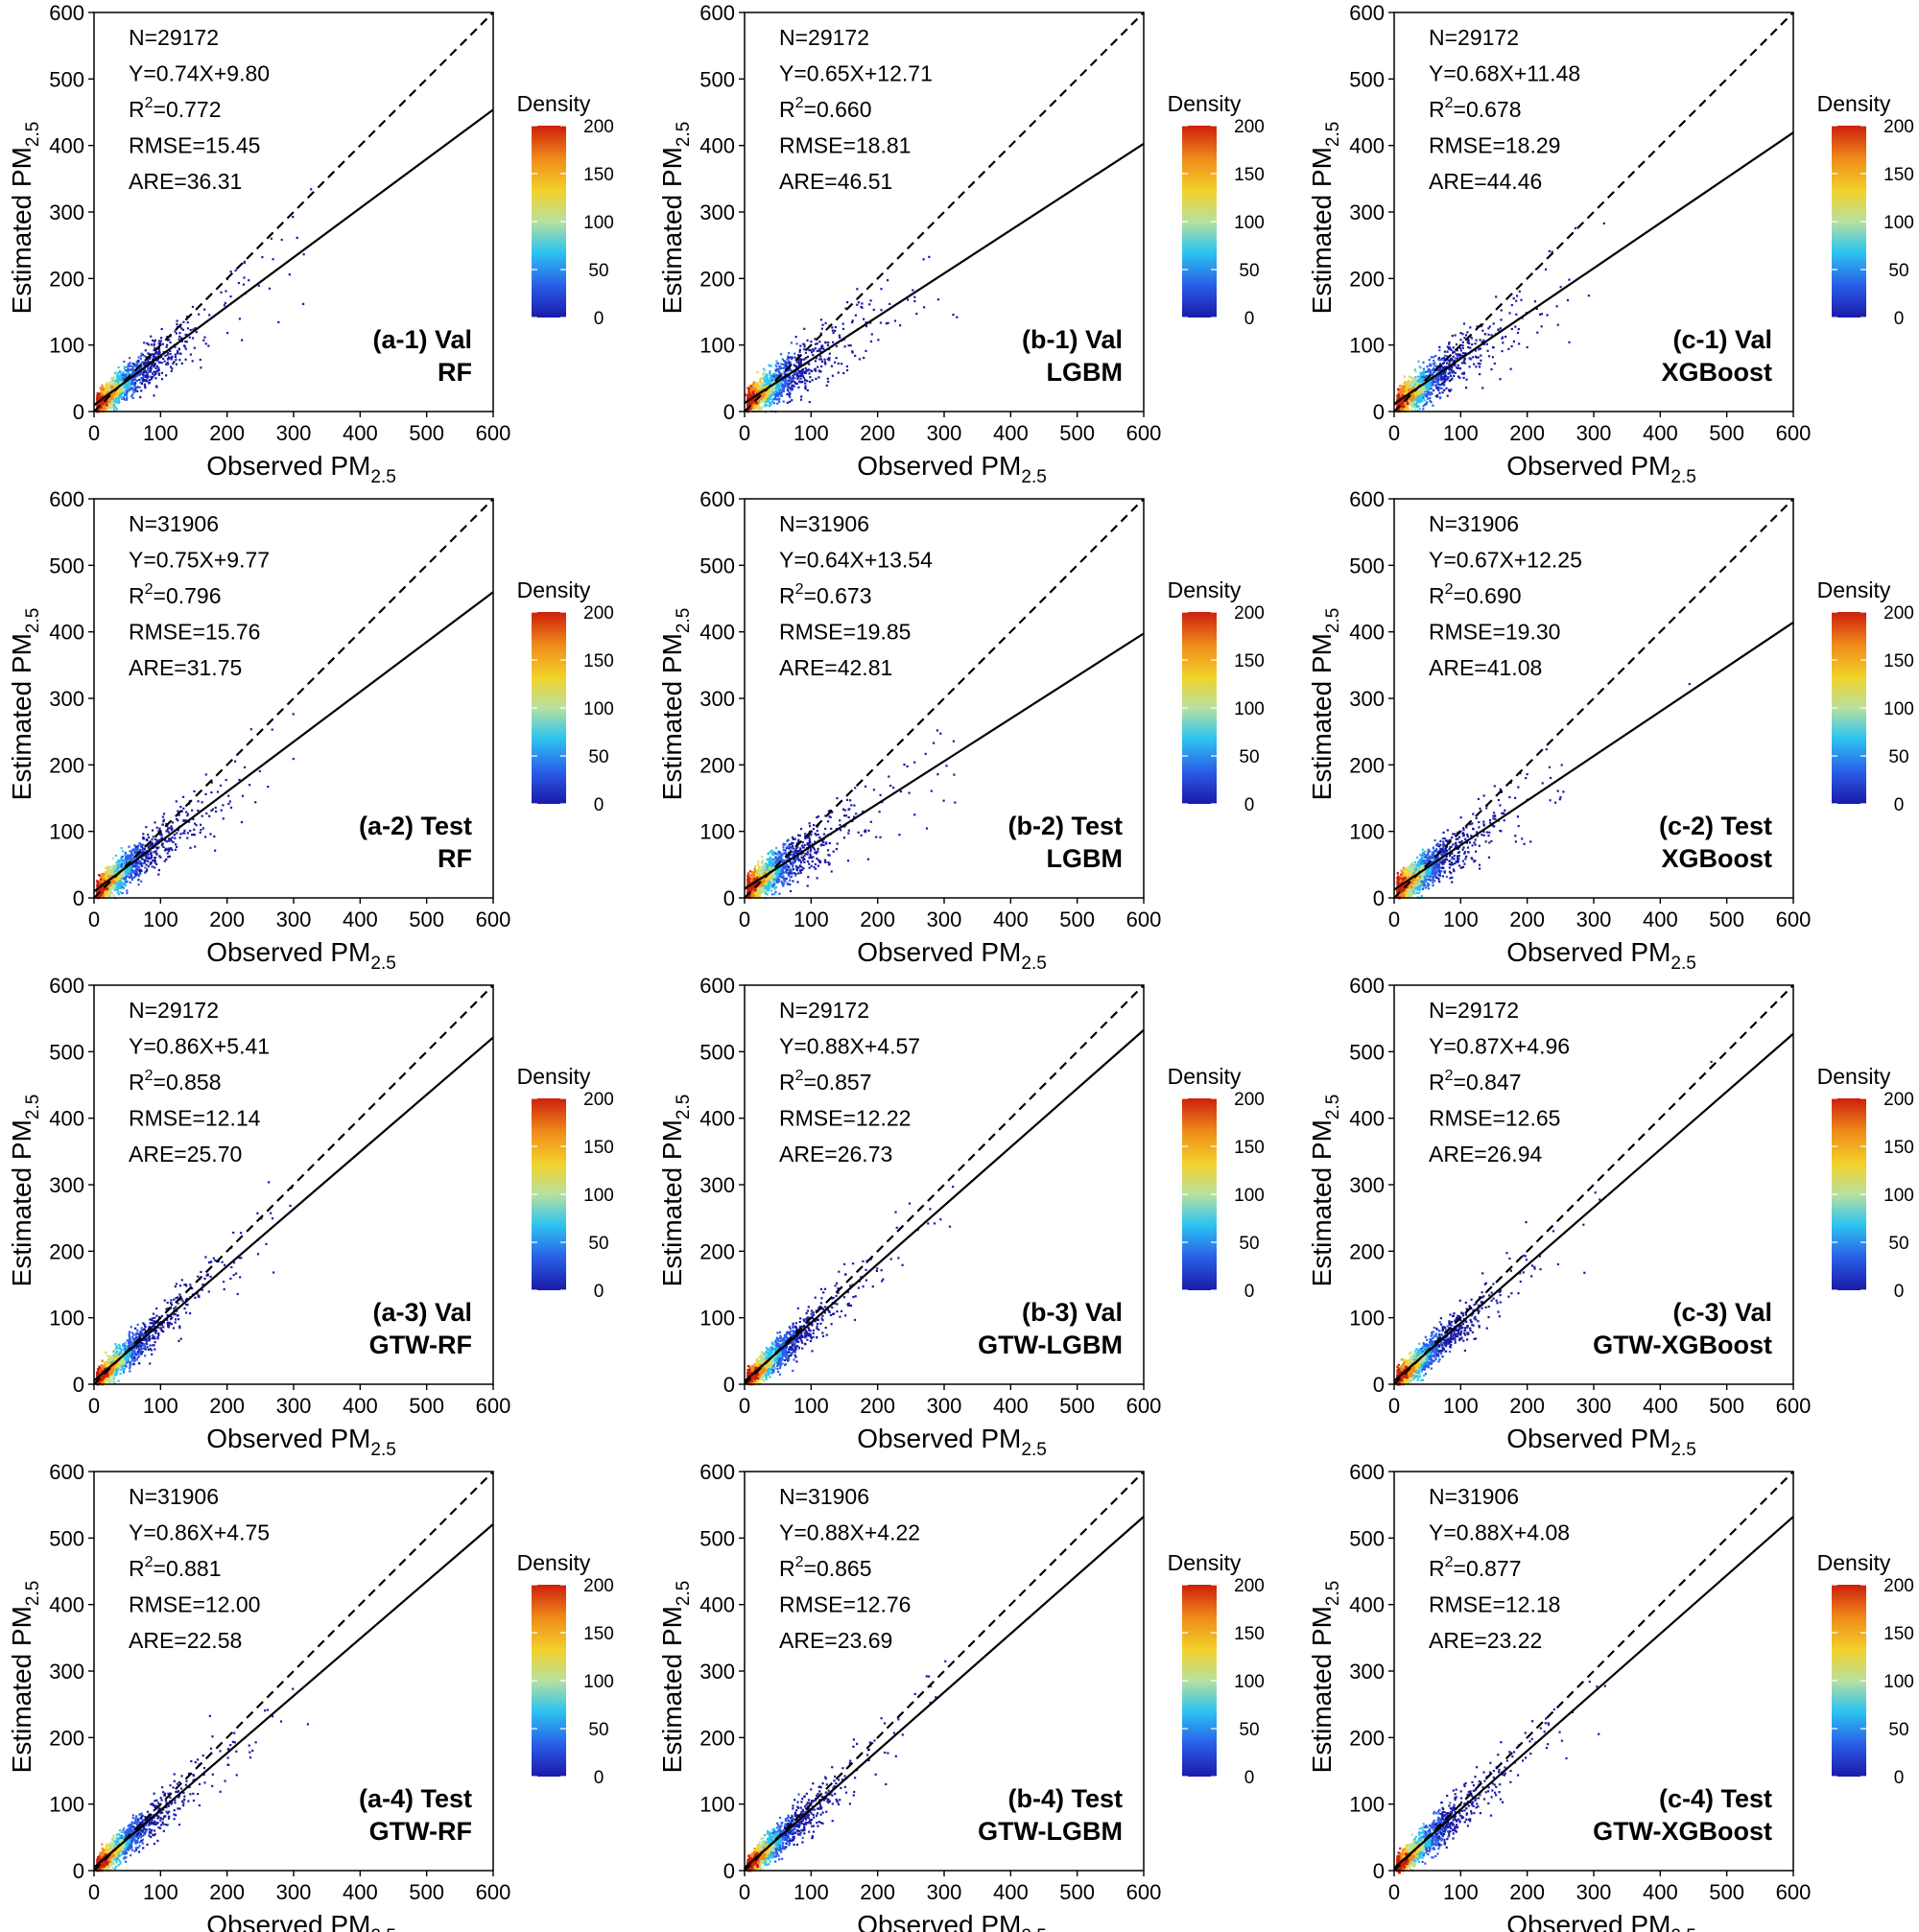 This screenshot has width=1919, height=1932. I want to click on y-axis-label-sub: 2.5, so click(33, 134).